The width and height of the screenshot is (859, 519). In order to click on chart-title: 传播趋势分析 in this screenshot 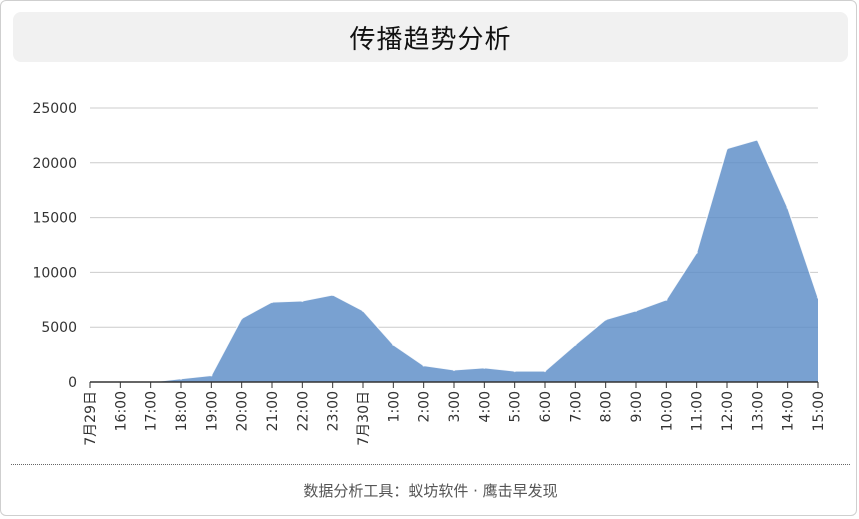, I will do `click(430, 39)`.